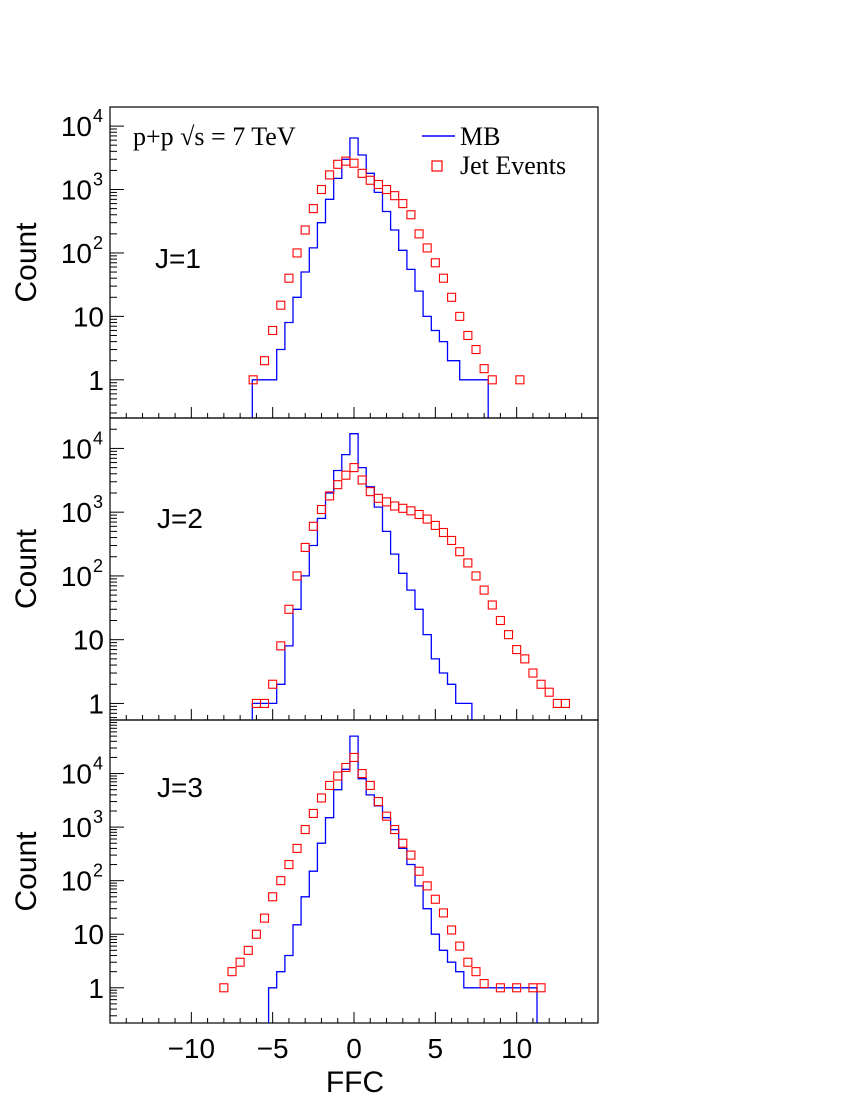 This screenshot has width=850, height=1100. Describe the element at coordinates (180, 518) in the screenshot. I see `panel-label: J=2` at that location.